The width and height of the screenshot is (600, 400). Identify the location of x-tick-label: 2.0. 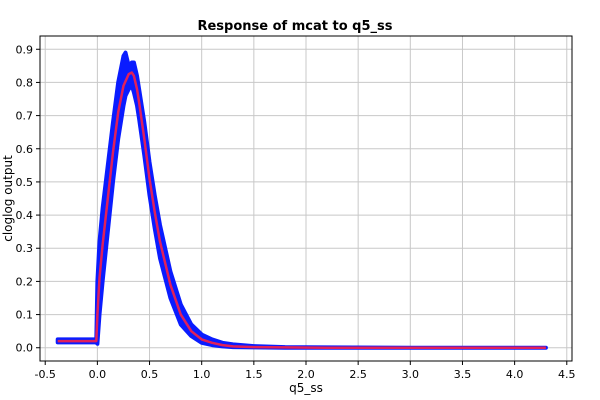
(306, 374).